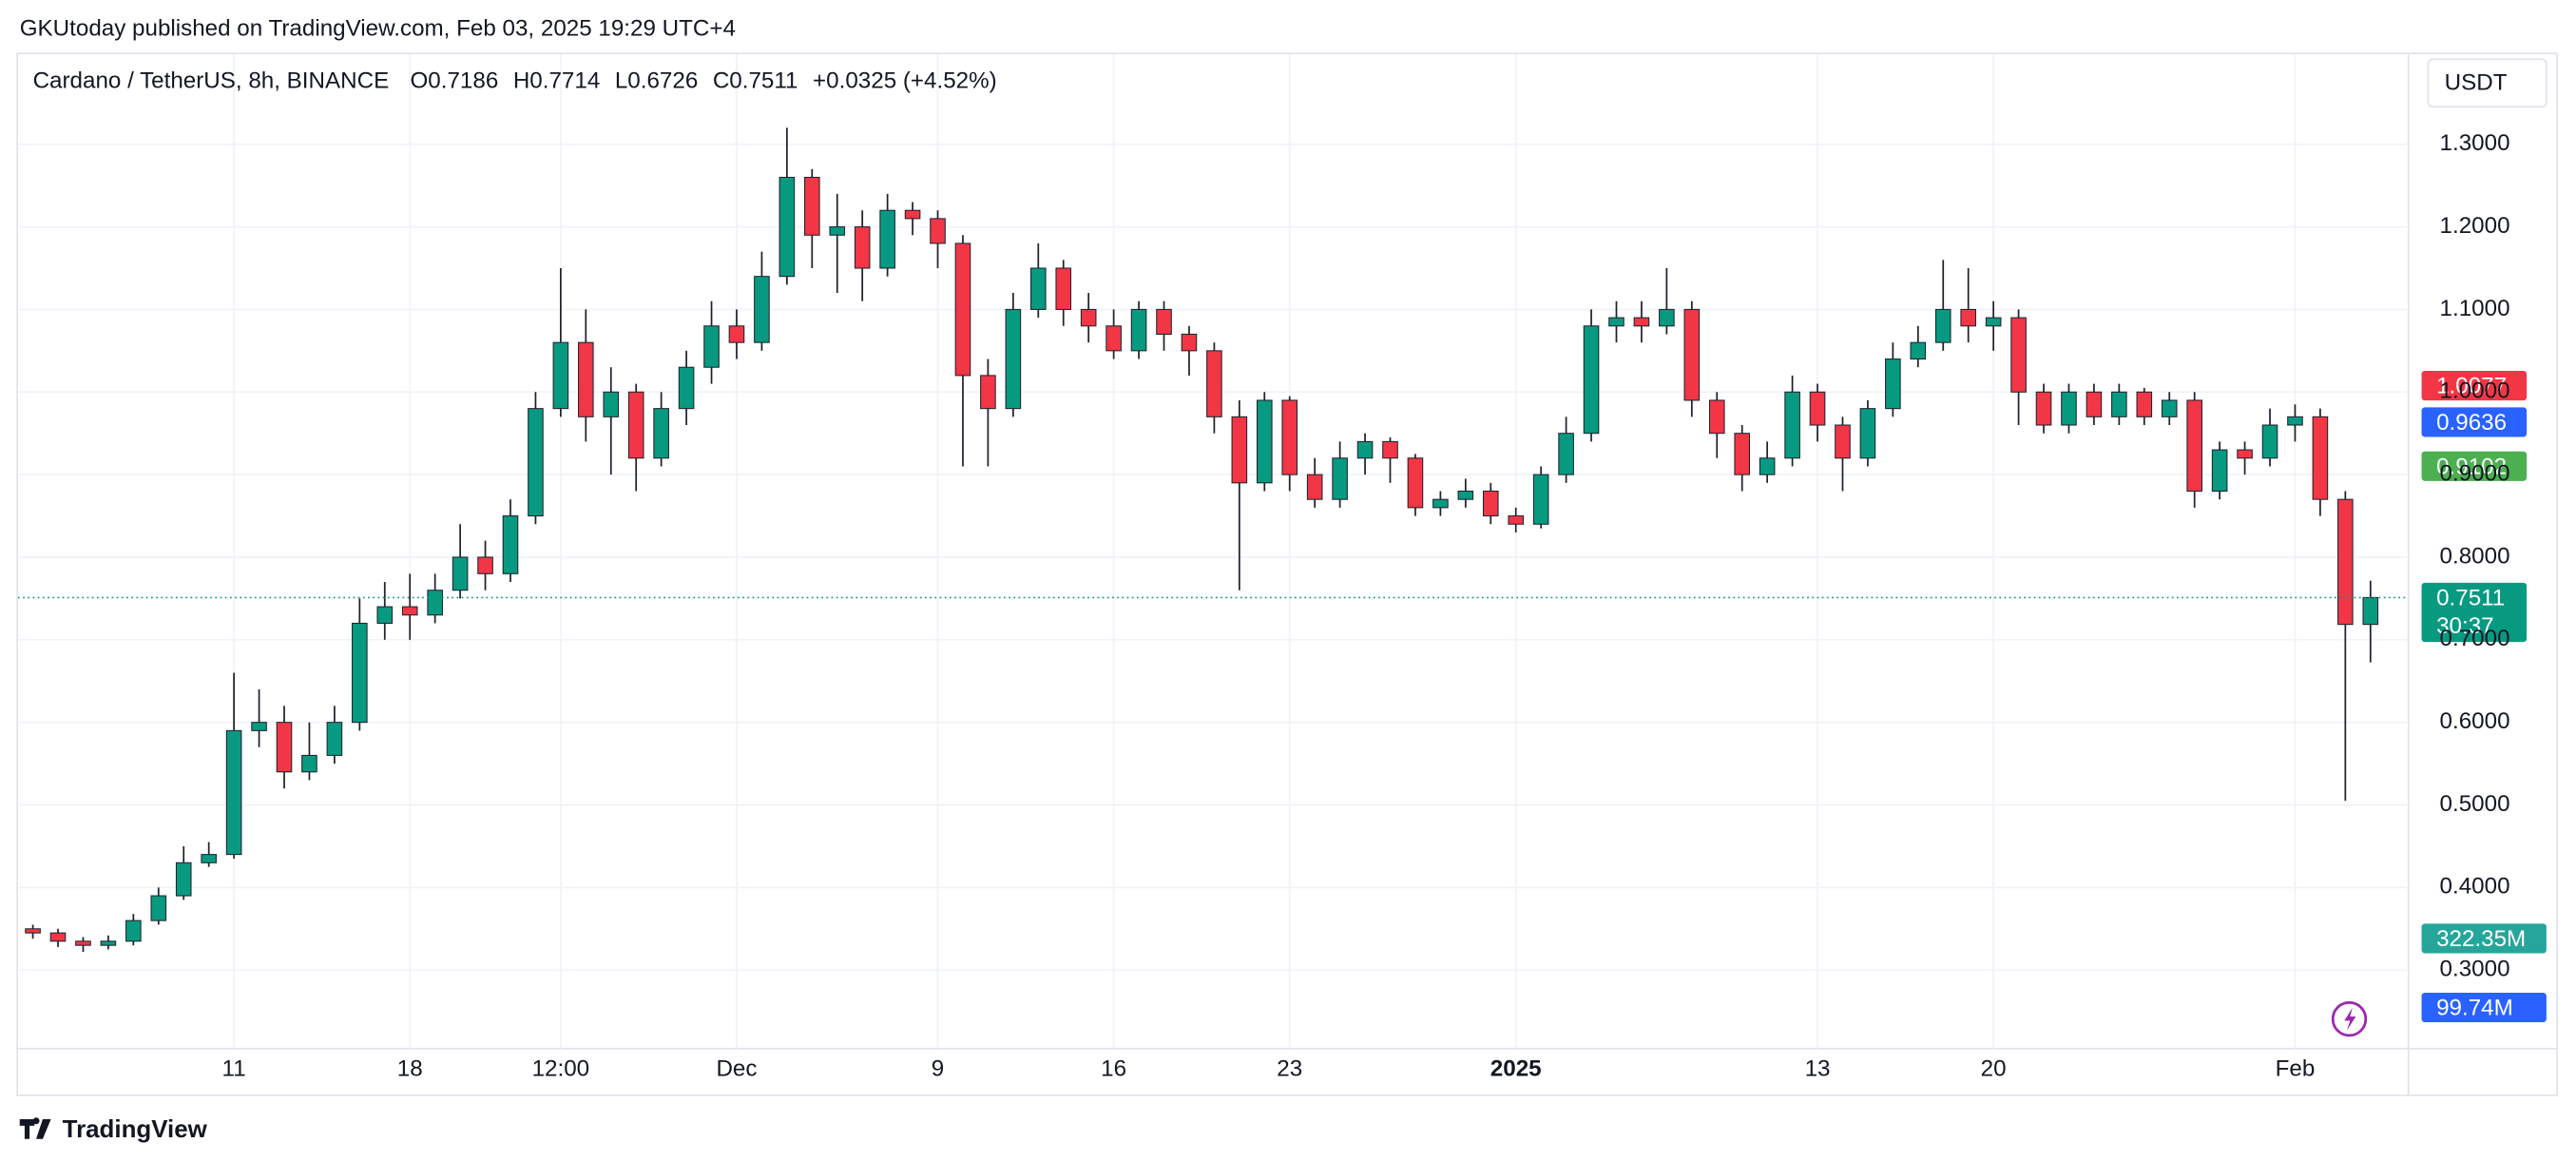 This screenshot has width=2576, height=1162. I want to click on countdown-label: 30:37, so click(2465, 626).